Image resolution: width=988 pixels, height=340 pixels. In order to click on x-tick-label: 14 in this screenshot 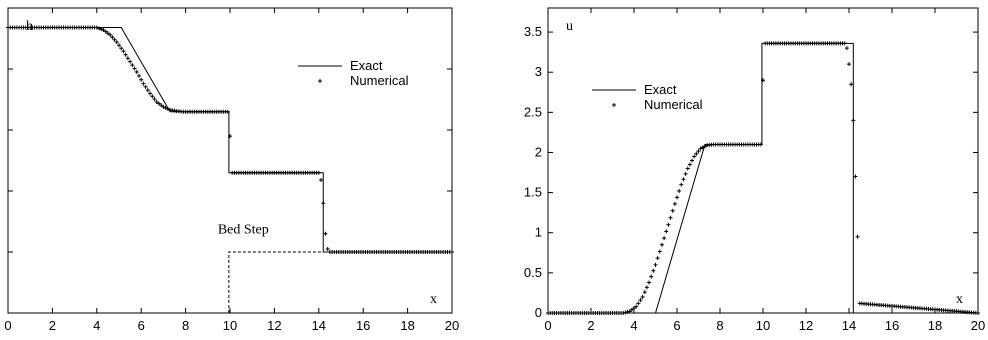, I will do `click(319, 325)`.